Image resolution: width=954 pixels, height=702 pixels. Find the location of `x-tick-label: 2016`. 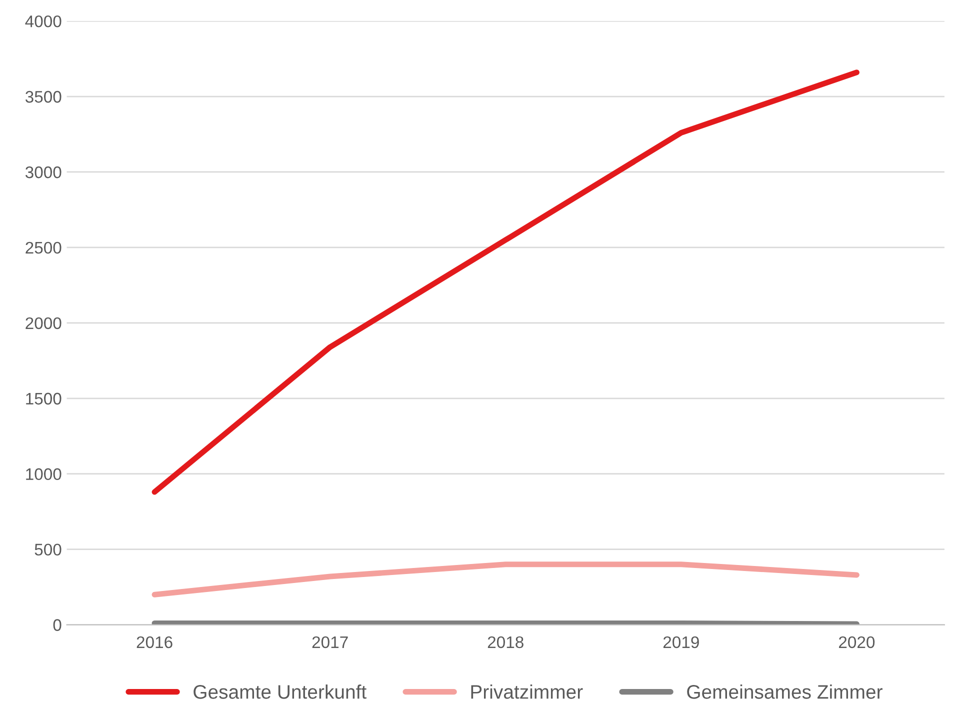

x-tick-label: 2016 is located at coordinates (154, 642).